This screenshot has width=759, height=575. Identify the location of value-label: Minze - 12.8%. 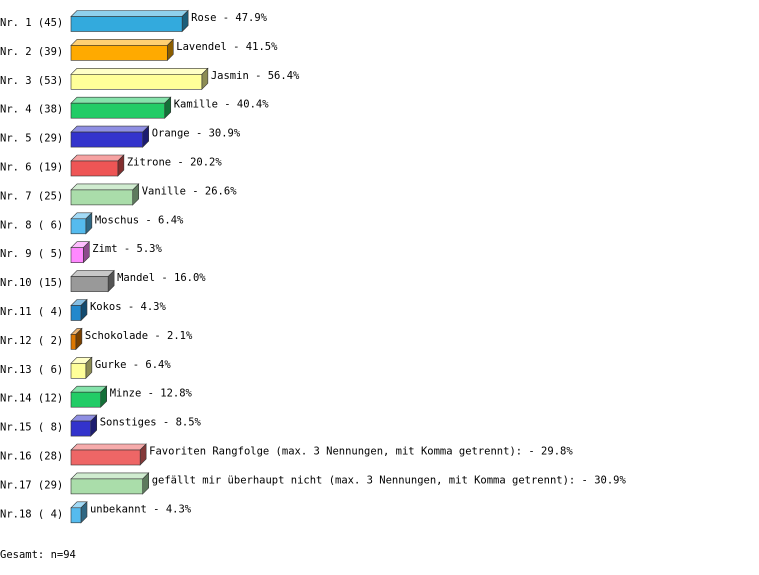
(151, 394).